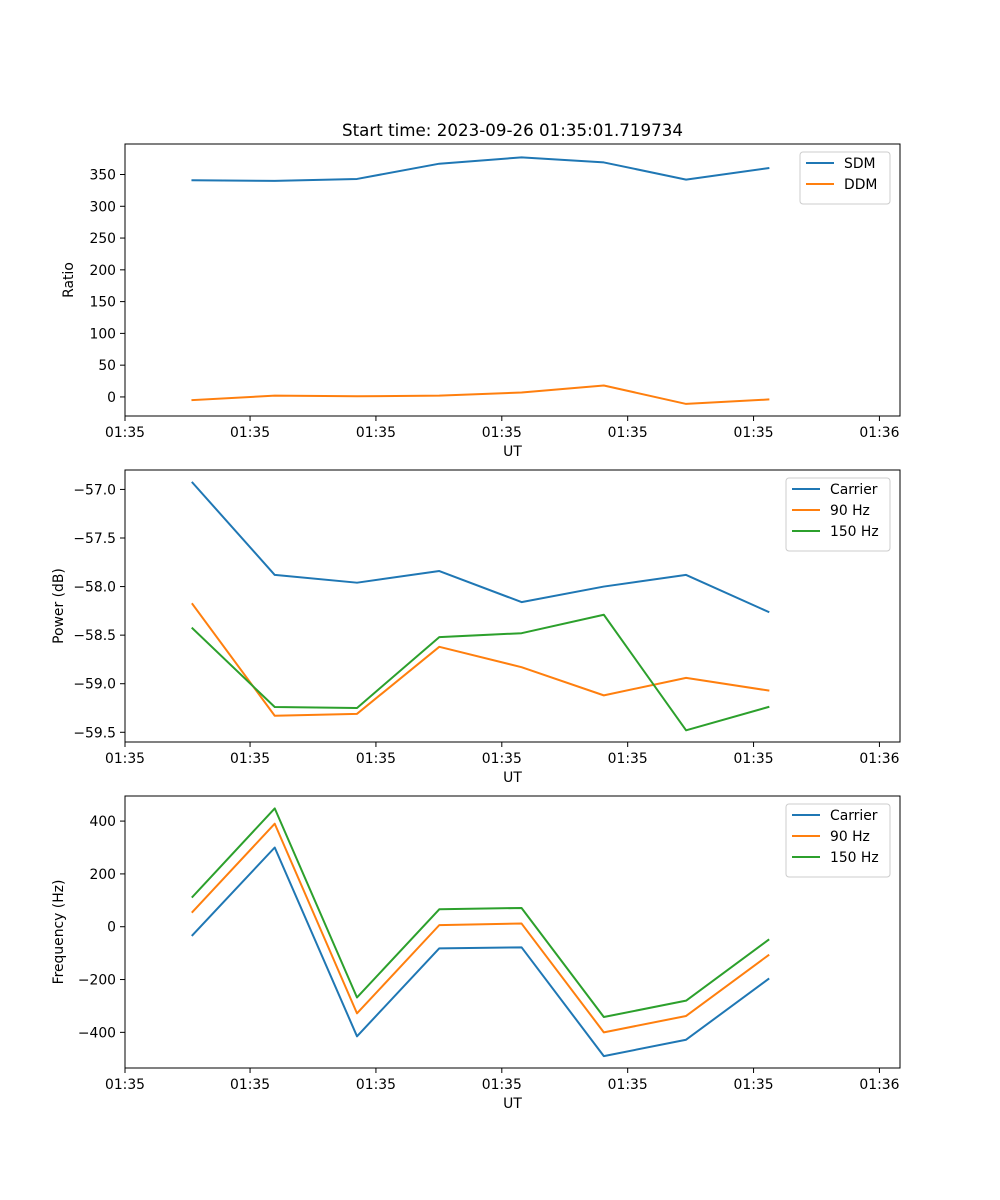 This screenshot has width=1000, height=1200. I want to click on frequency-y-axis-label: Frequency (Hz), so click(59, 932).